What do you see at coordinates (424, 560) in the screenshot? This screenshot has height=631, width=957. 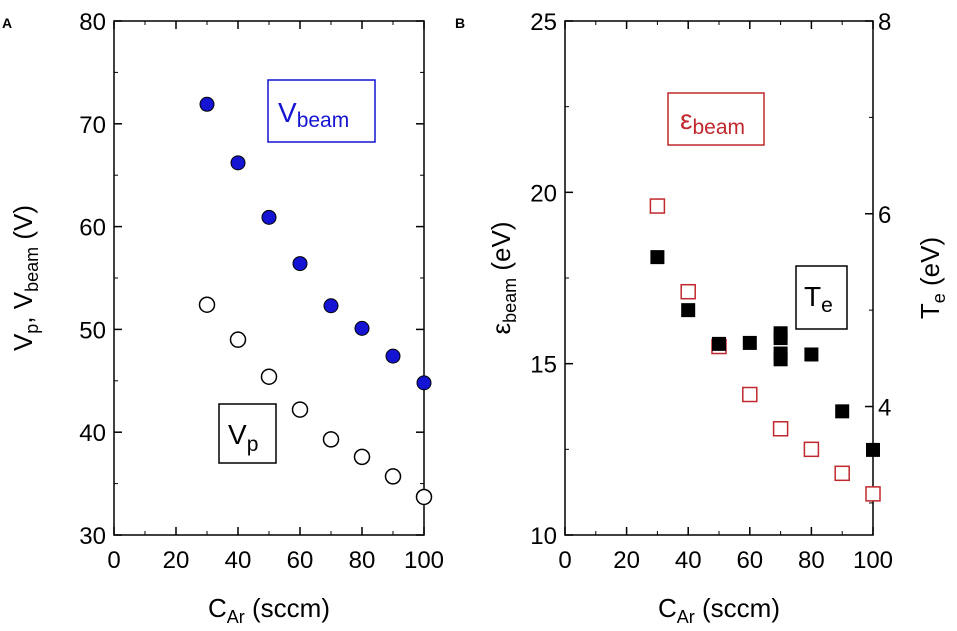 I see `a-x-tick-label: 100` at bounding box center [424, 560].